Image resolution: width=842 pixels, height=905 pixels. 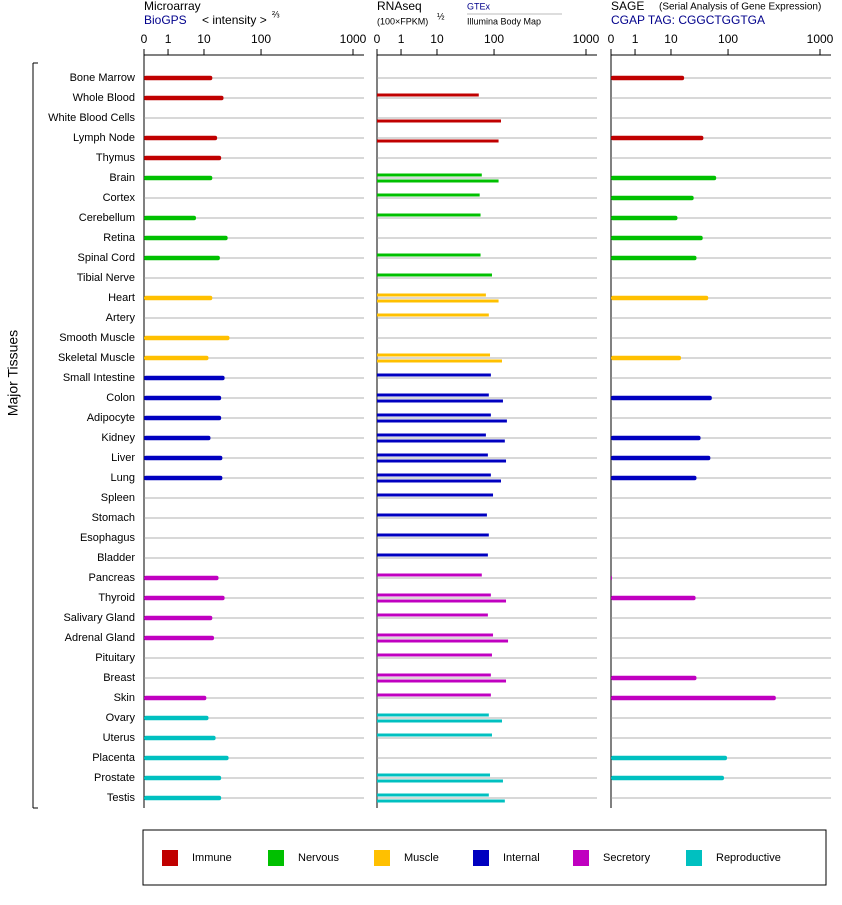 What do you see at coordinates (116, 558) in the screenshot?
I see `category-label: Bladder` at bounding box center [116, 558].